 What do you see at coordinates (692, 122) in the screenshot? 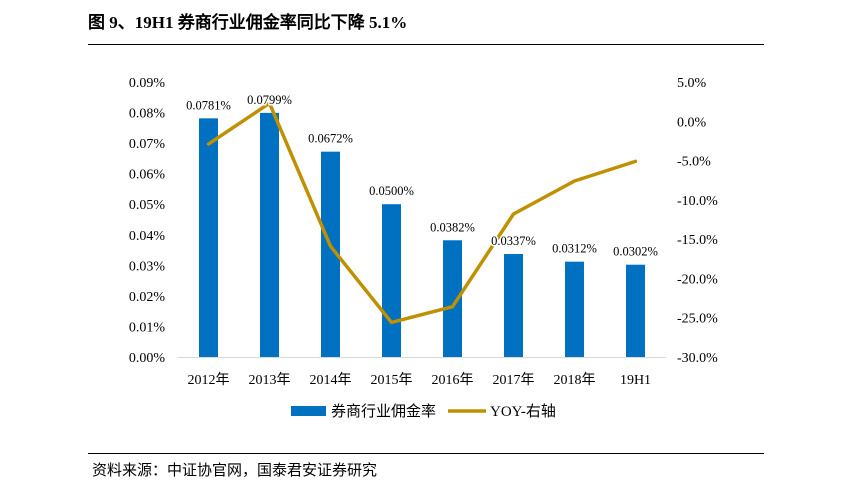
I see `right-axis-tick-label: 0.0%` at bounding box center [692, 122].